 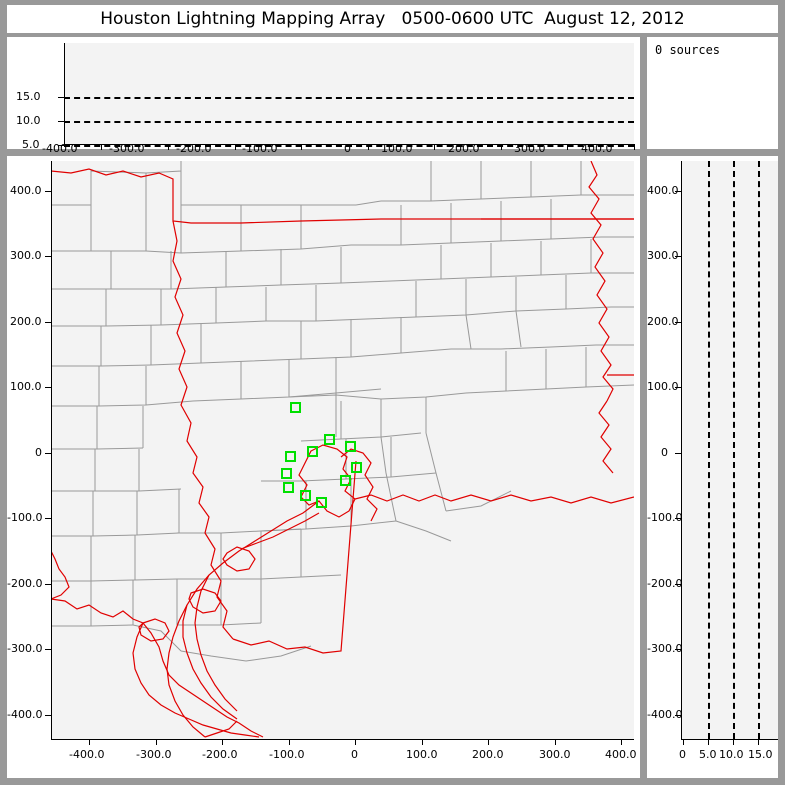 What do you see at coordinates (38, 452) in the screenshot?
I see `map-y-label-0: 0` at bounding box center [38, 452].